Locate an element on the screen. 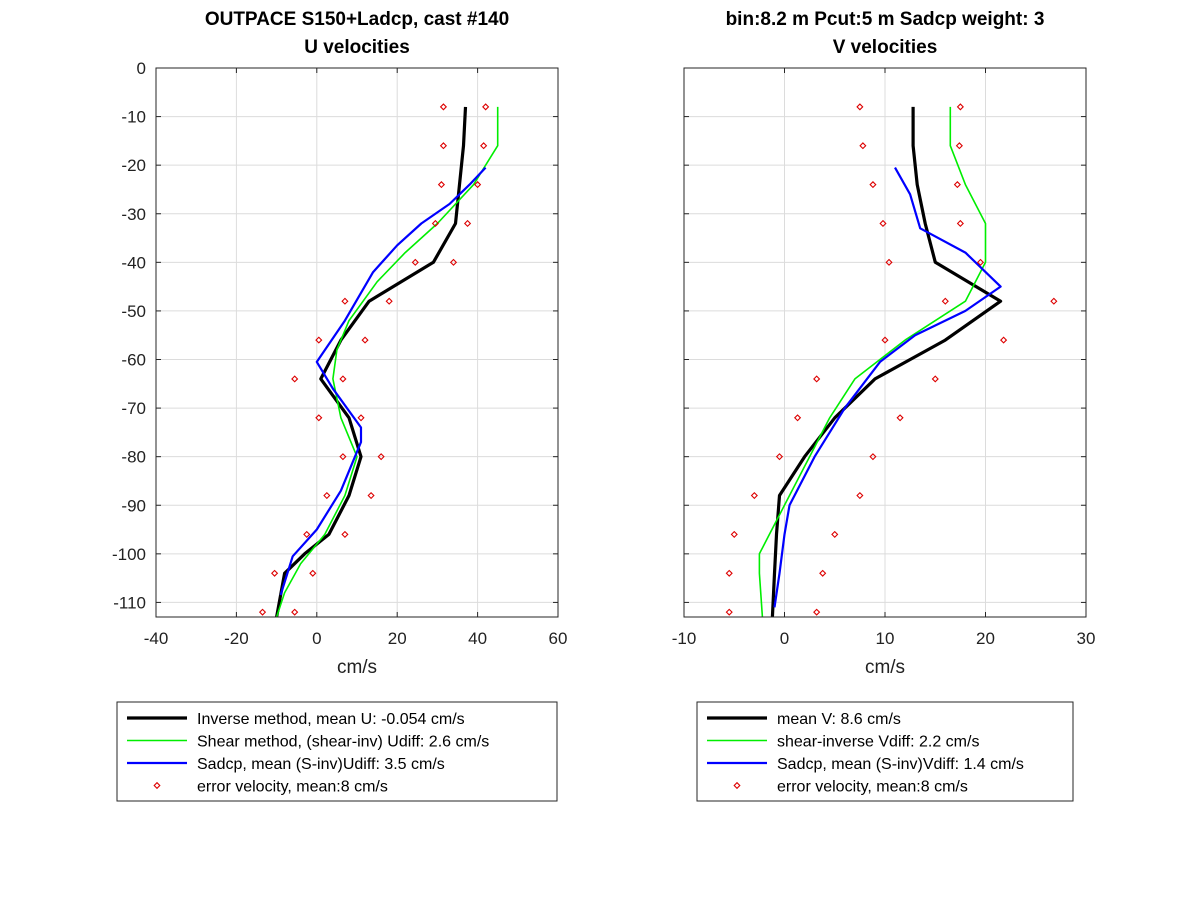 This screenshot has height=900, width=1200. u-y-tick-label: -70 is located at coordinates (133, 408).